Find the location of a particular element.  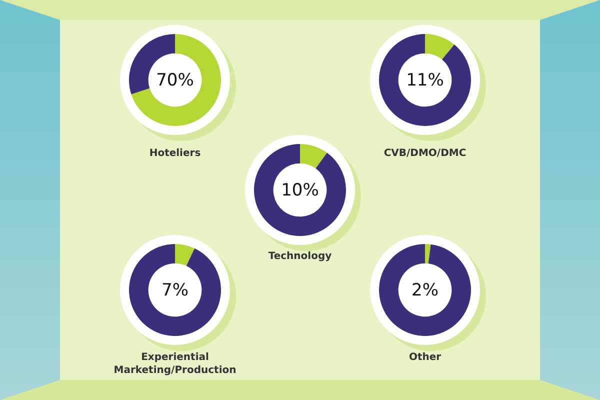

text: CVB/DMO/DMC is located at coordinates (425, 153).